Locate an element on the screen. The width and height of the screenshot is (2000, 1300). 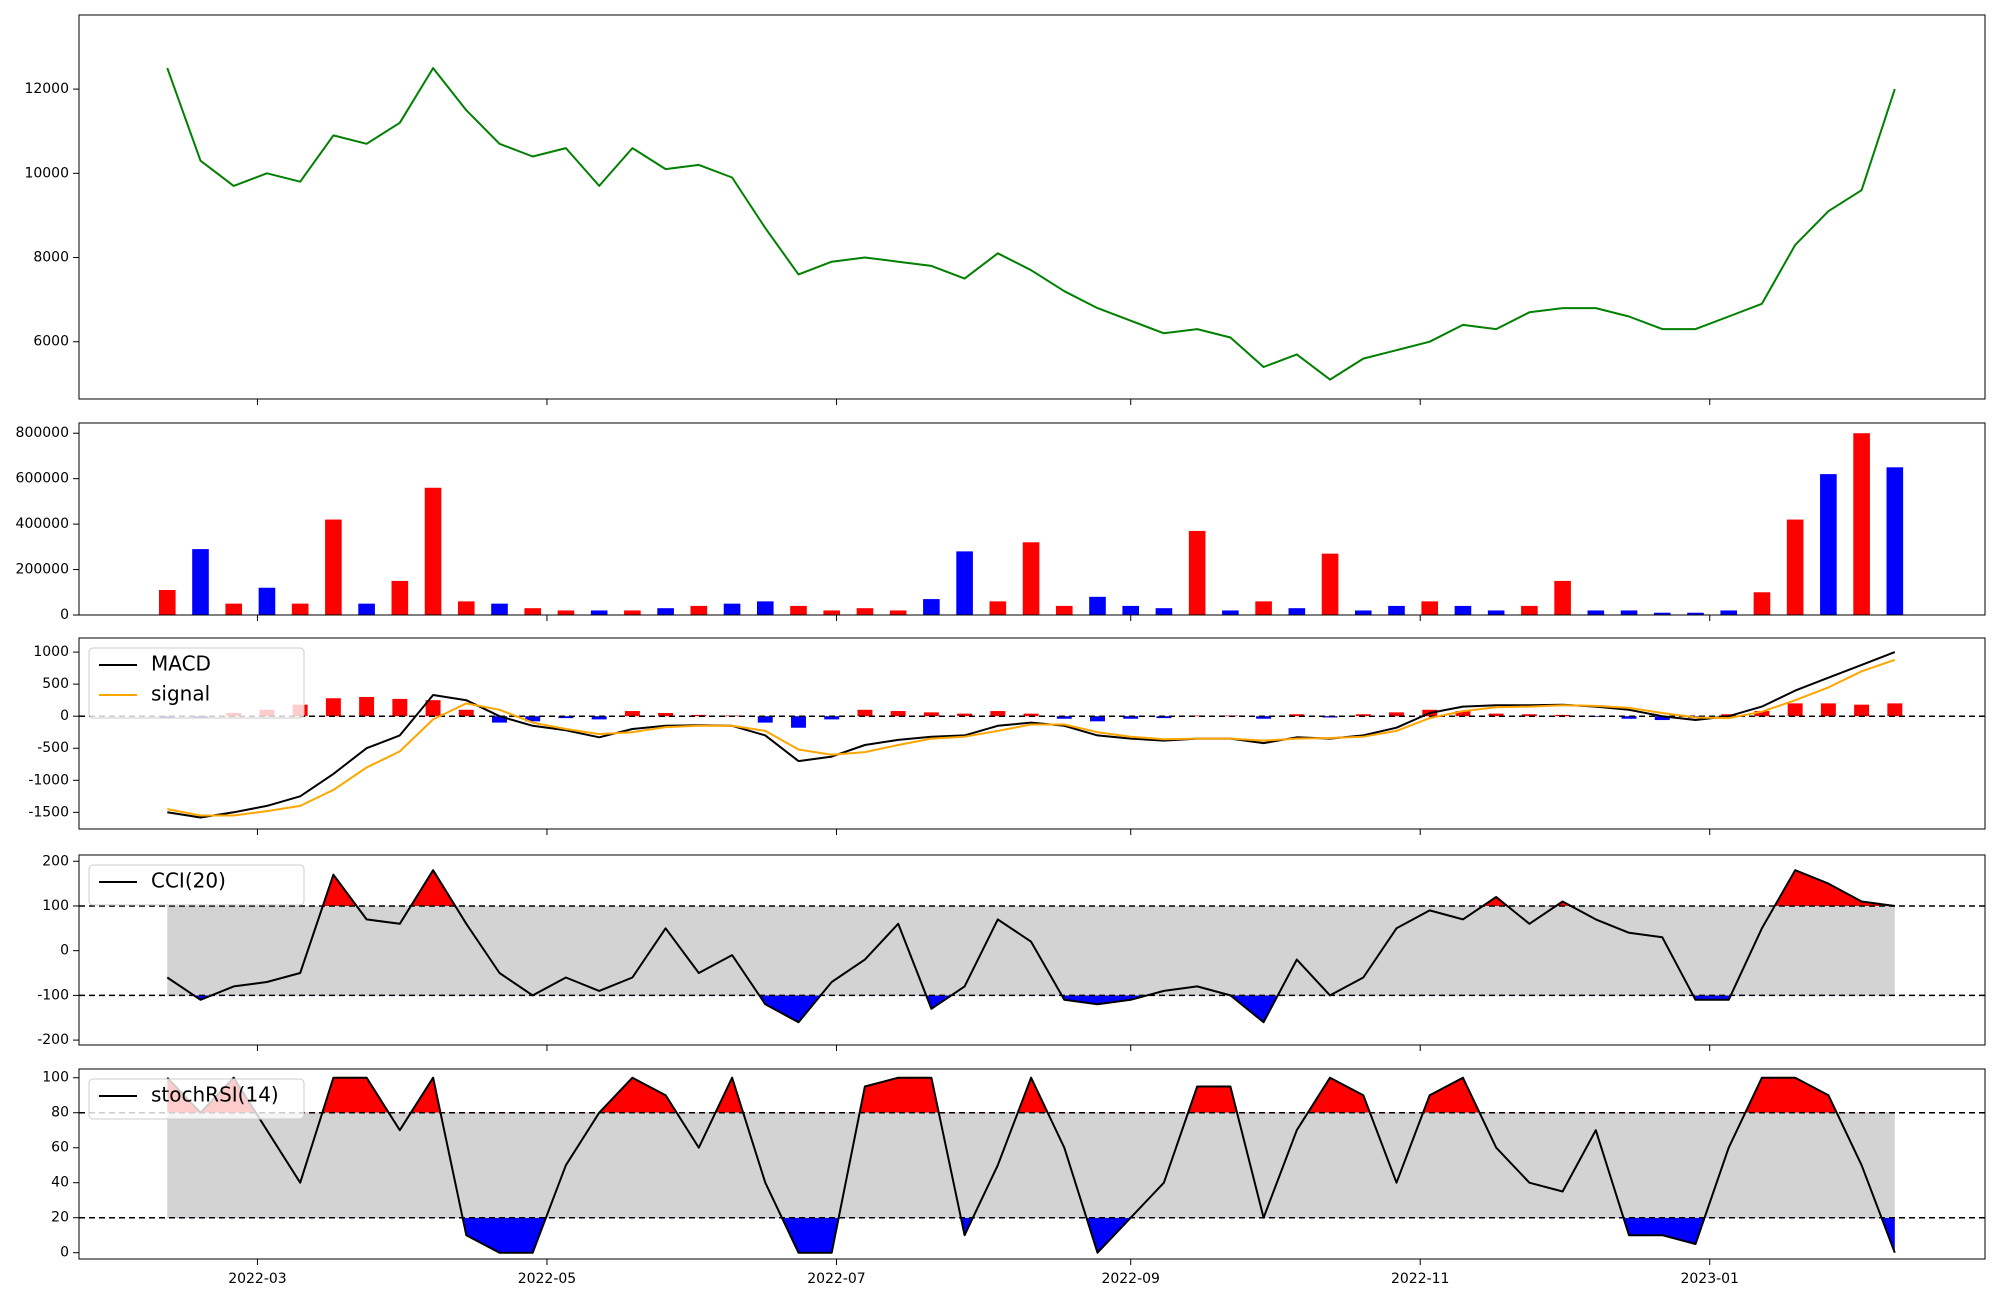
y-tick-label: 800000 is located at coordinates (42, 433).